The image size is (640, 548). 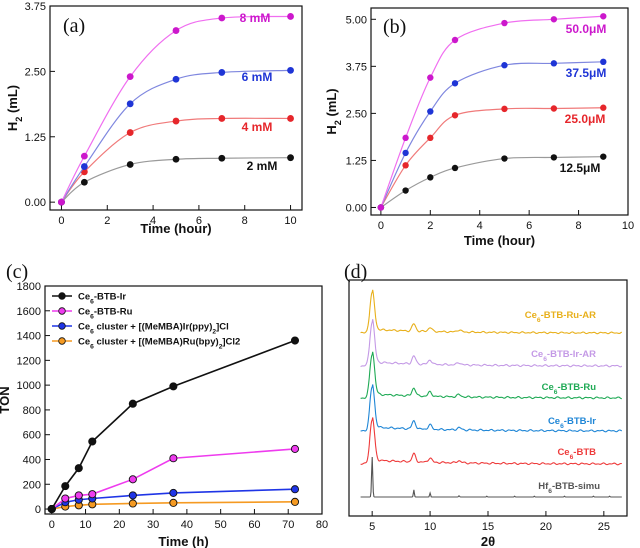 I want to click on x-tick-label: 40, so click(x=187, y=525).